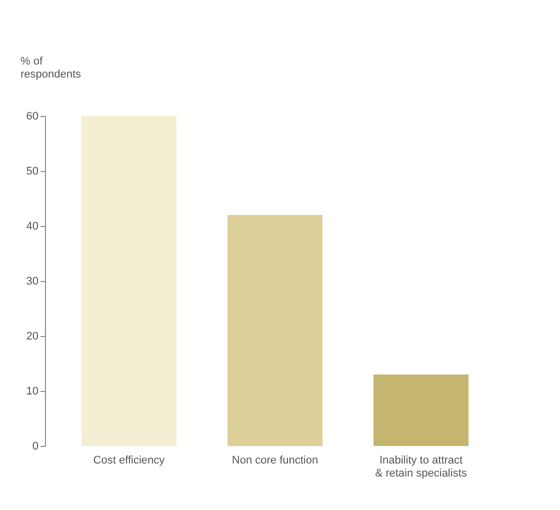 This screenshot has width=560, height=510. What do you see at coordinates (129, 460) in the screenshot?
I see `x-tick-label: Cost efficiency` at bounding box center [129, 460].